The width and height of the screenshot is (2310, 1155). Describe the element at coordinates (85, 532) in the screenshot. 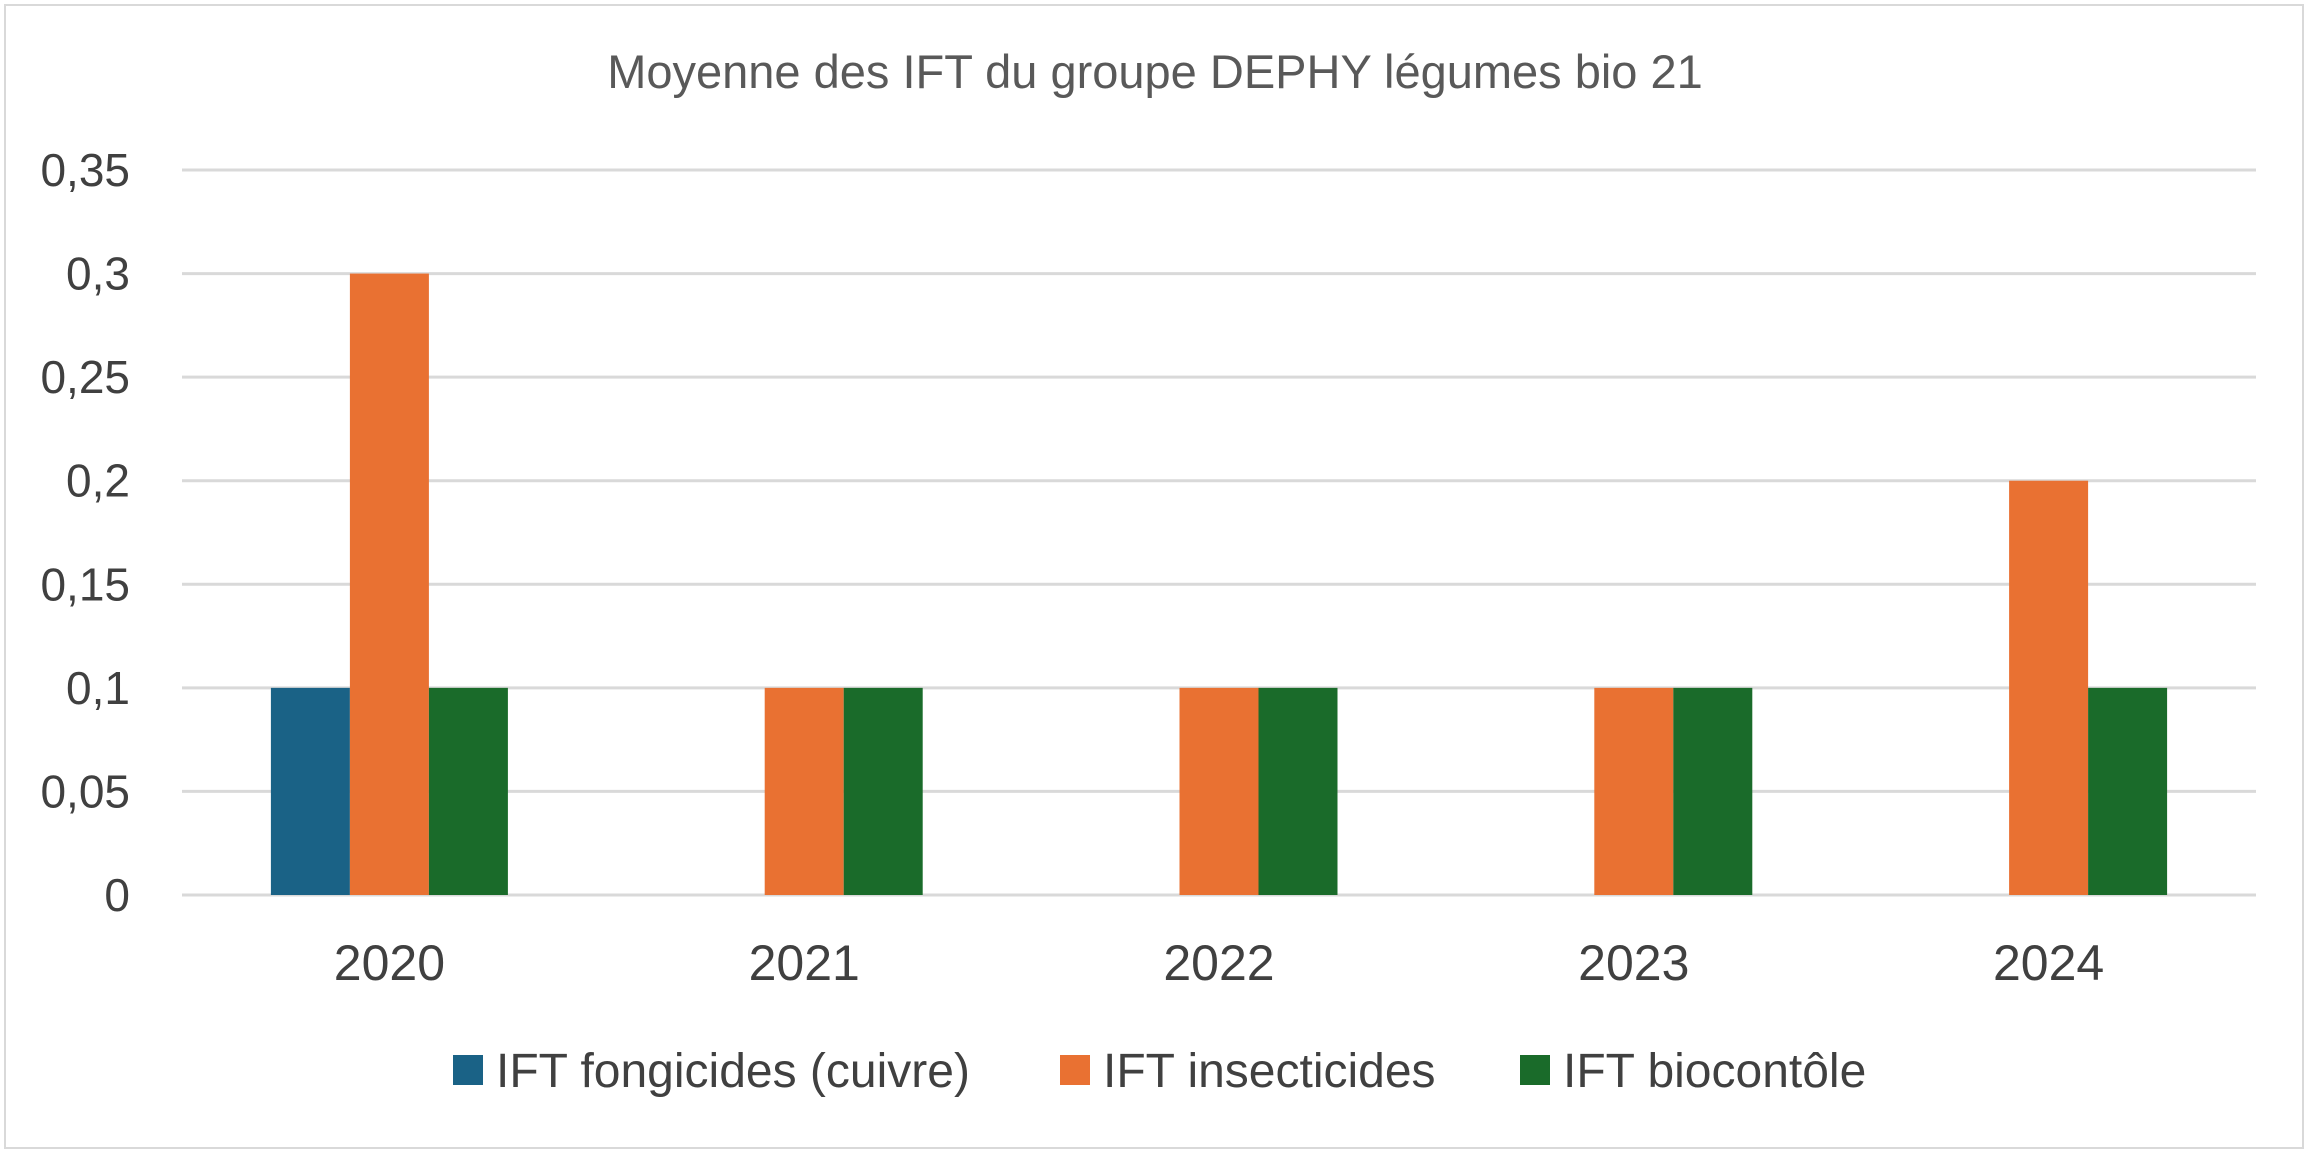

I see `y-axis-ticks: 0 0,05 0,1 0,15 0,2 0,25 0,3 0,35` at that location.